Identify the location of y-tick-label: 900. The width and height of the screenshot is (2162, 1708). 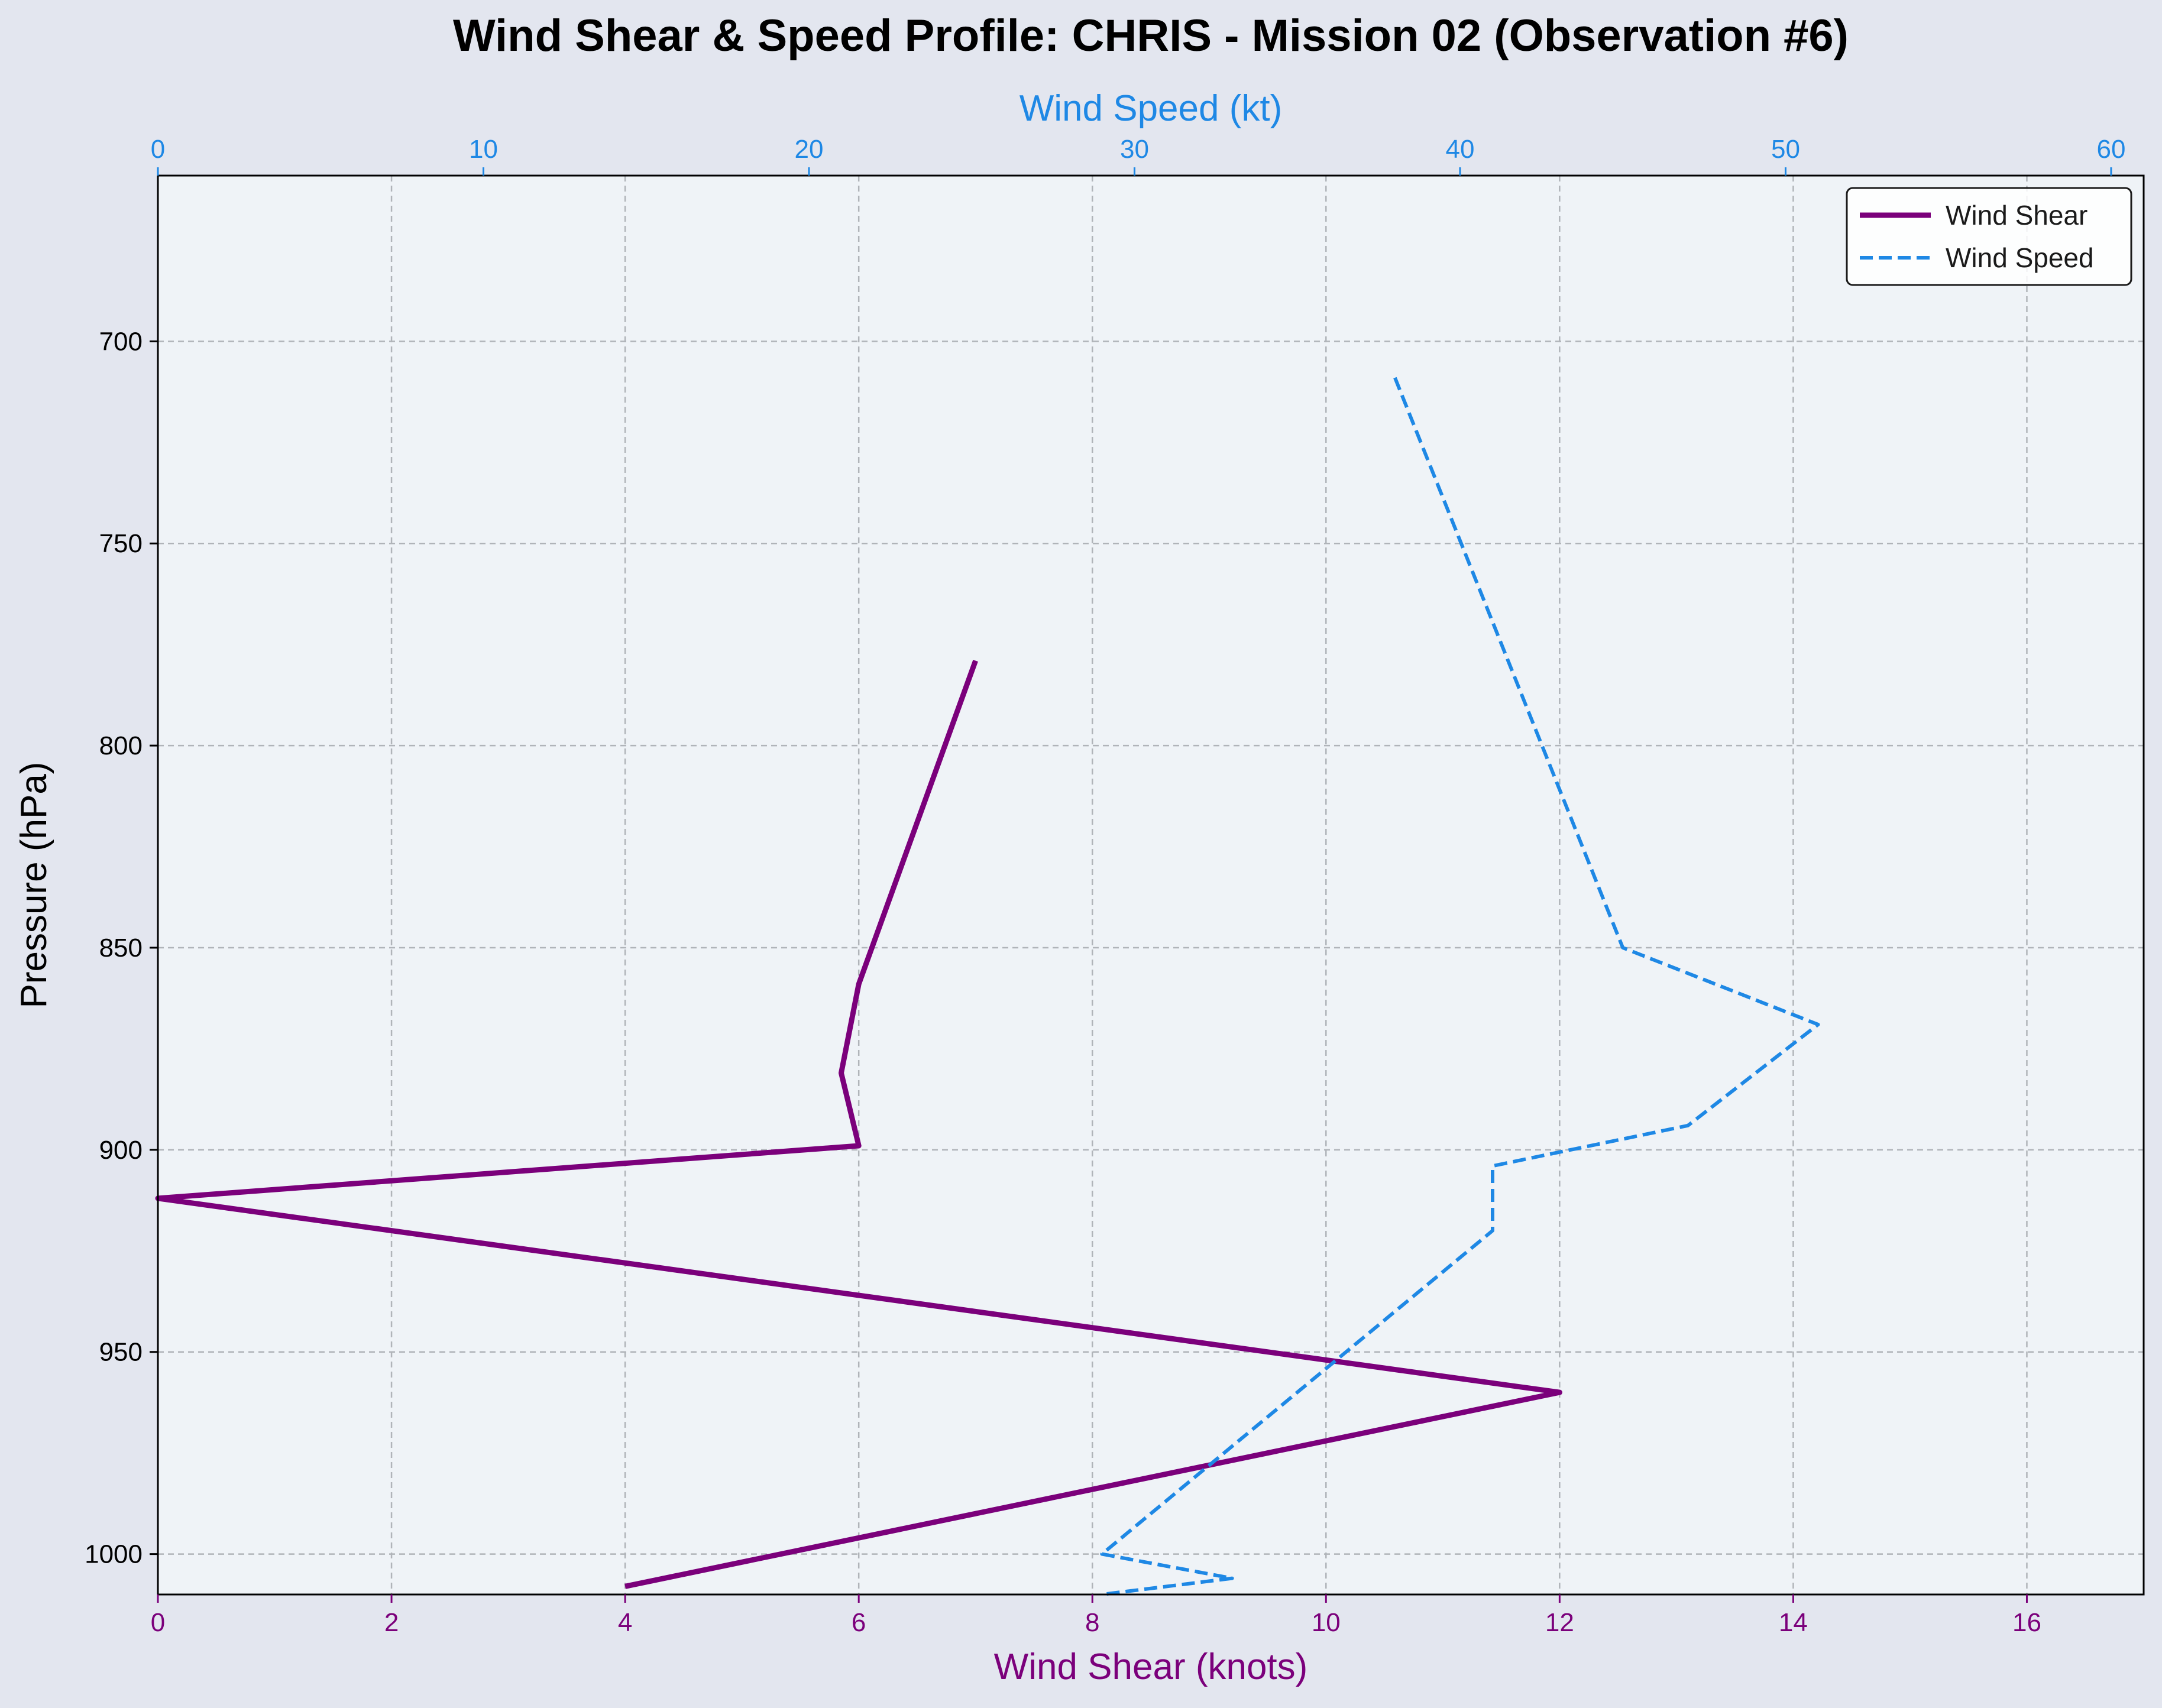
(121, 1151).